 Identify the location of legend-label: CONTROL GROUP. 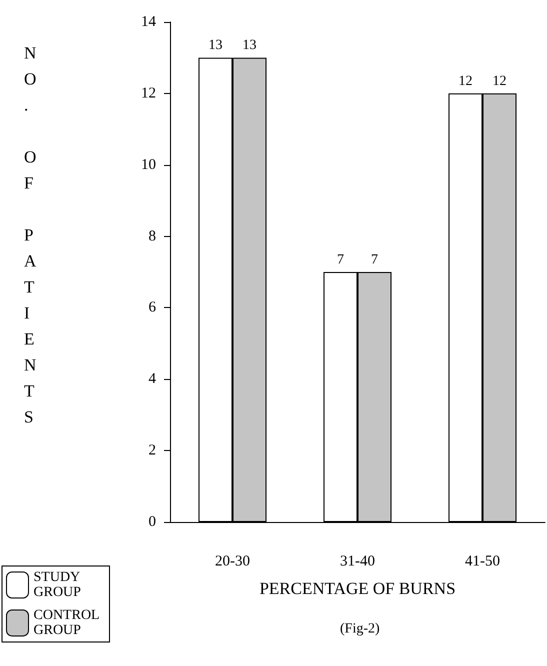
(68, 623).